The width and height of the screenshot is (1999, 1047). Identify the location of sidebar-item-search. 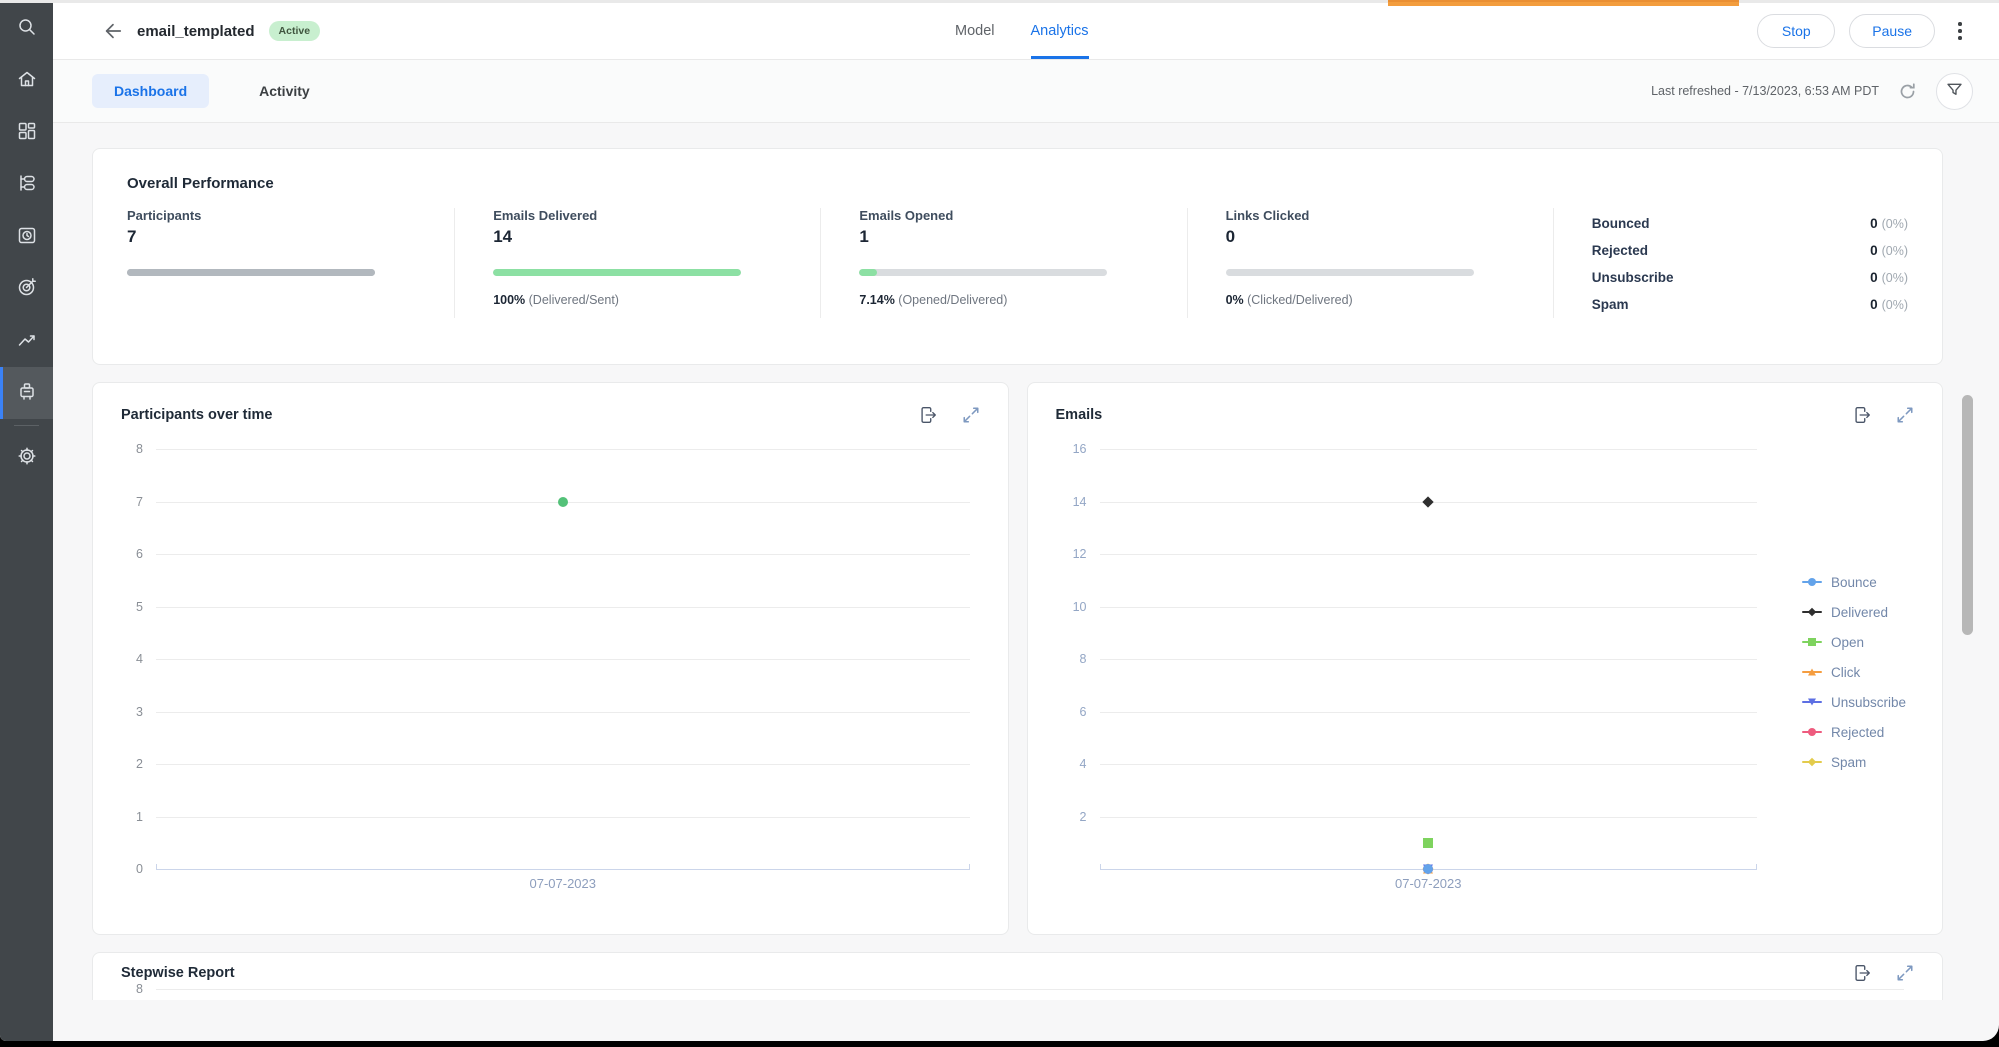
(26, 29).